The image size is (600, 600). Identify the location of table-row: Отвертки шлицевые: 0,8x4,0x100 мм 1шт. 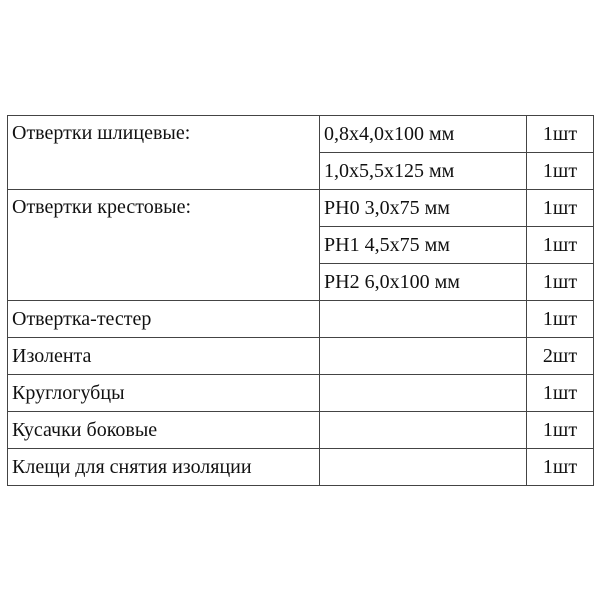
(300, 152).